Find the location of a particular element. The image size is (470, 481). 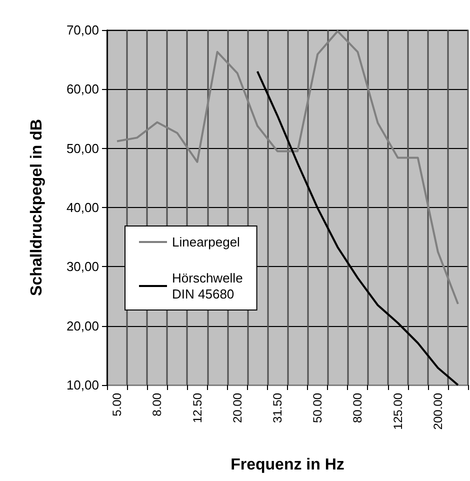

x-tick-label: 31.50 is located at coordinates (277, 408).